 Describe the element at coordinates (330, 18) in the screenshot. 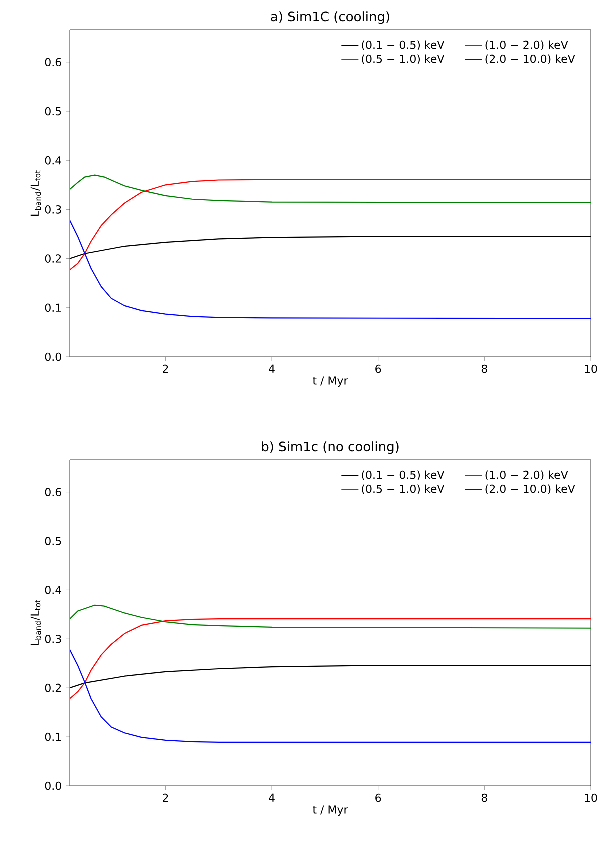

I see `chart-title: a) Sim1C (cooling)` at that location.